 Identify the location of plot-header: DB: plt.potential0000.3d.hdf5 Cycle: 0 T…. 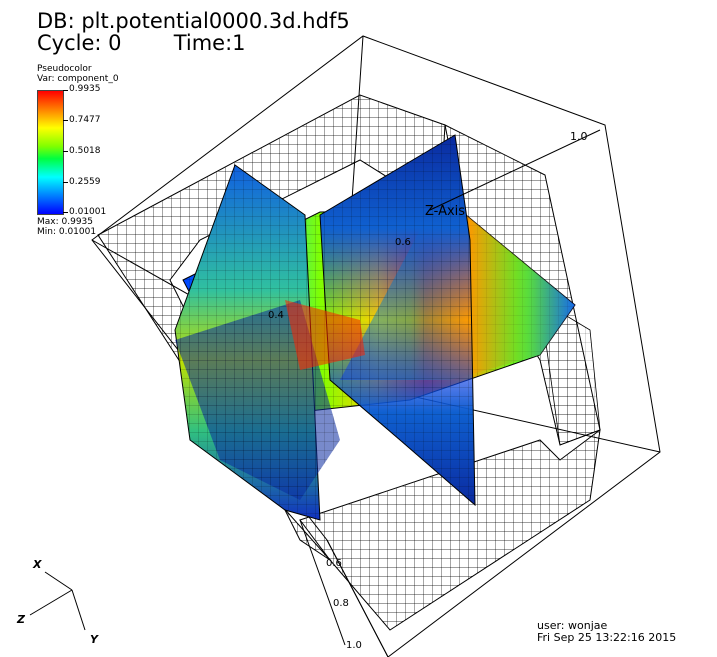
(193, 32).